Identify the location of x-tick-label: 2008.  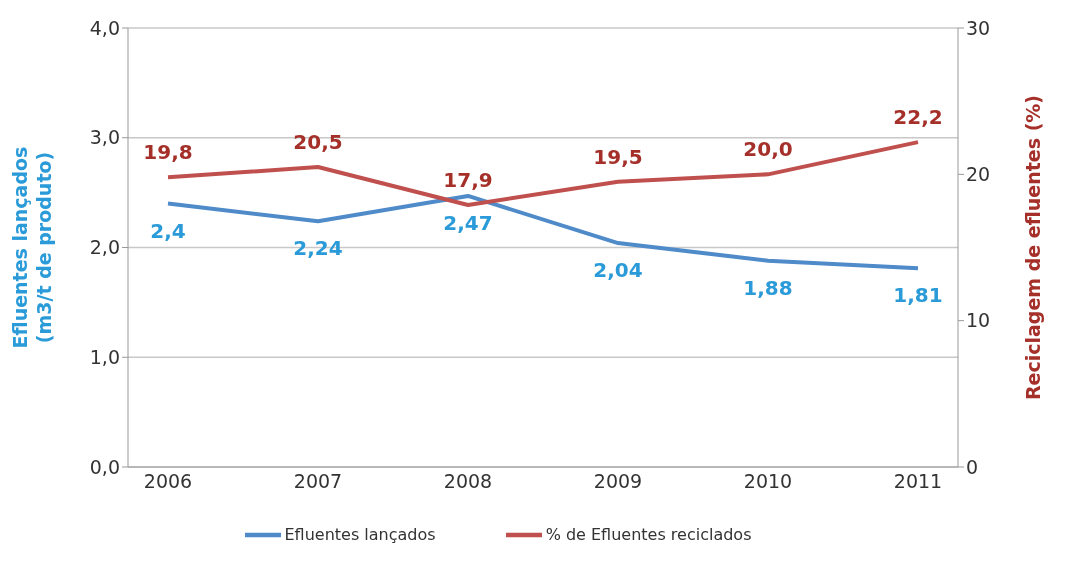
(468, 481).